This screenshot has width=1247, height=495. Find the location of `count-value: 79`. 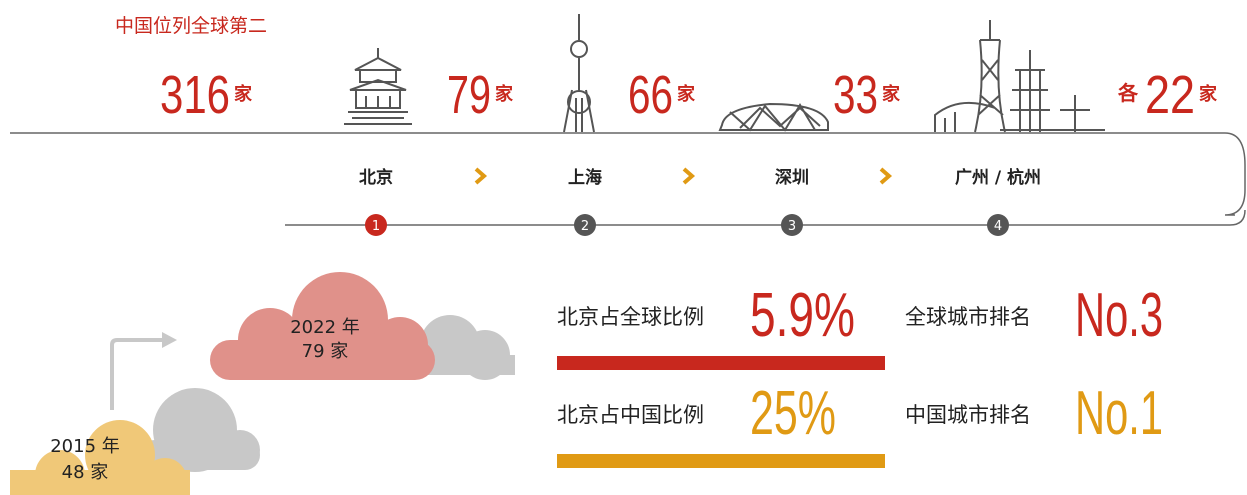

count-value: 79 is located at coordinates (469, 95).